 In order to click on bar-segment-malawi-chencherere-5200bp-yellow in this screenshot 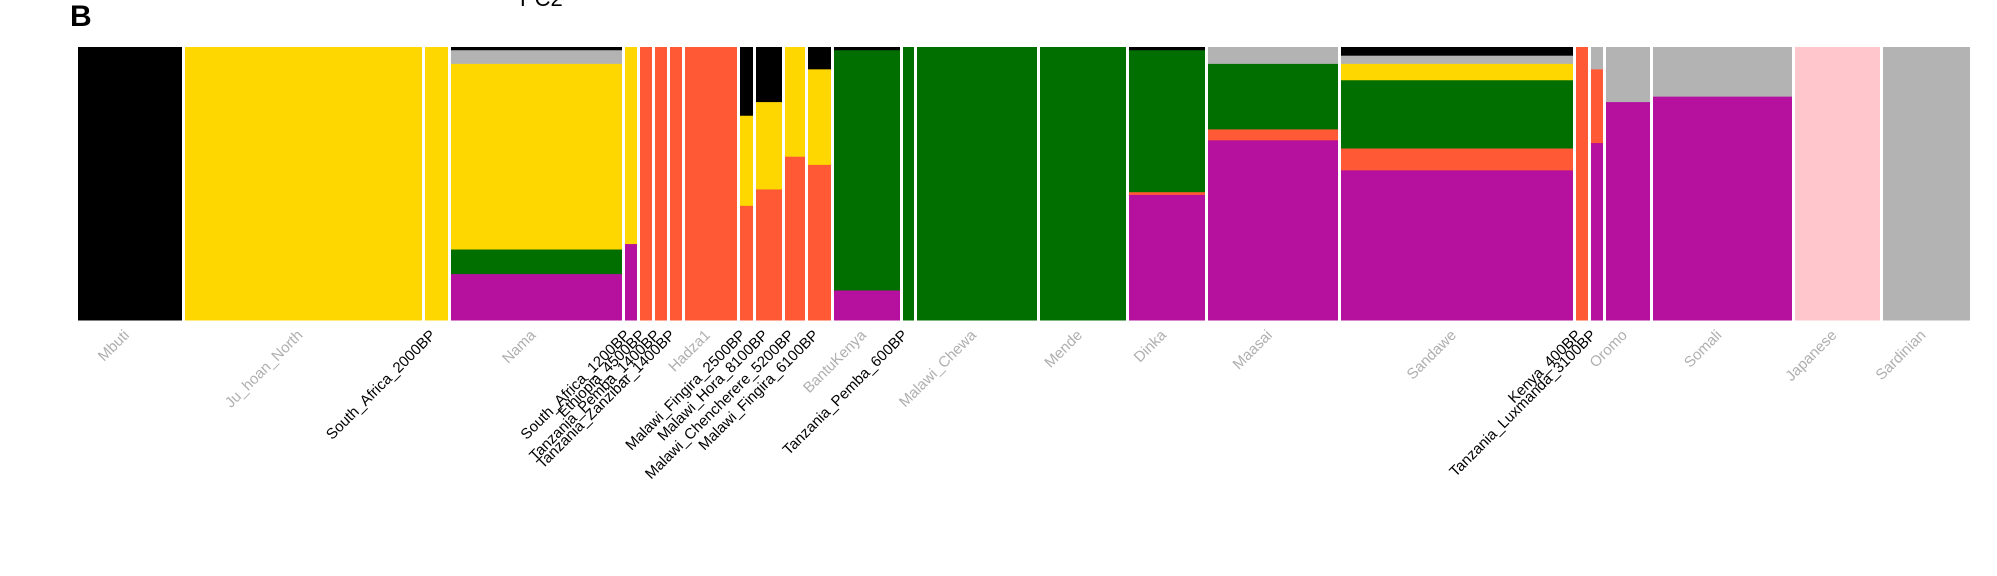, I will do `click(795, 102)`.